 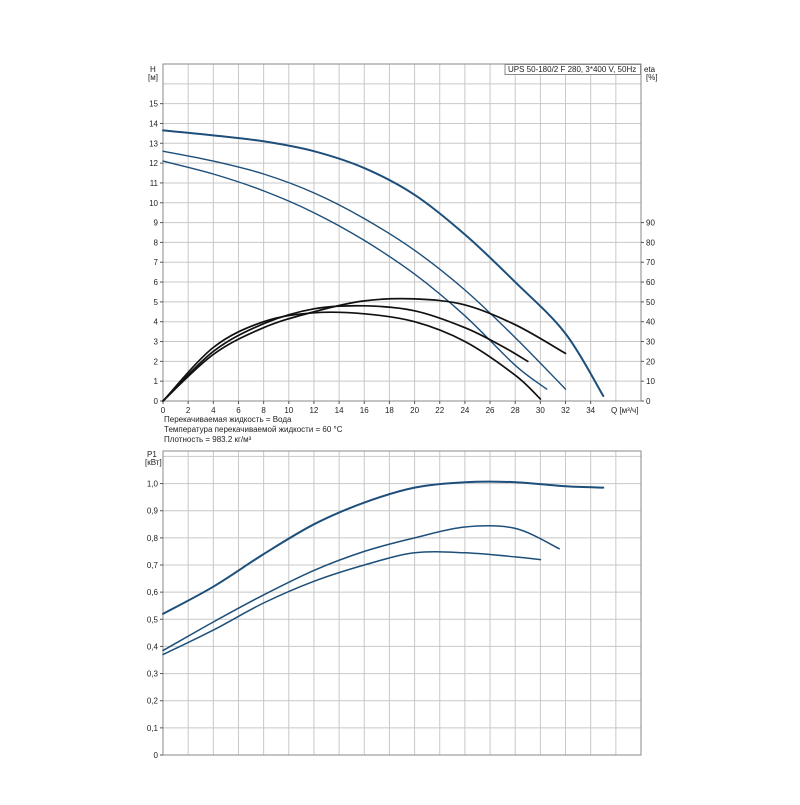 I want to click on y2-tick-label: 40, so click(x=650, y=322).